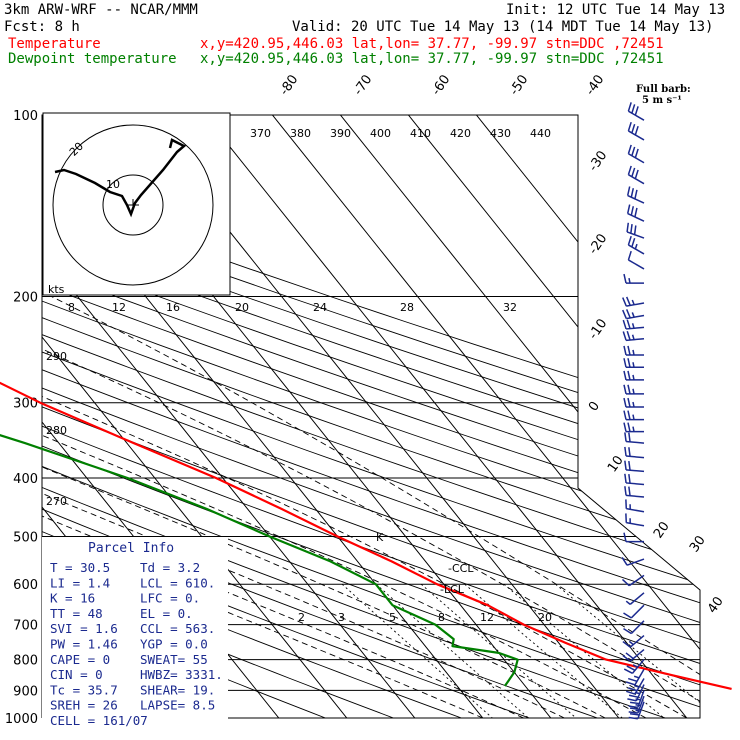 The image size is (740, 740). Describe the element at coordinates (616, 464) in the screenshot. I see `isotherm-label: 10` at that location.